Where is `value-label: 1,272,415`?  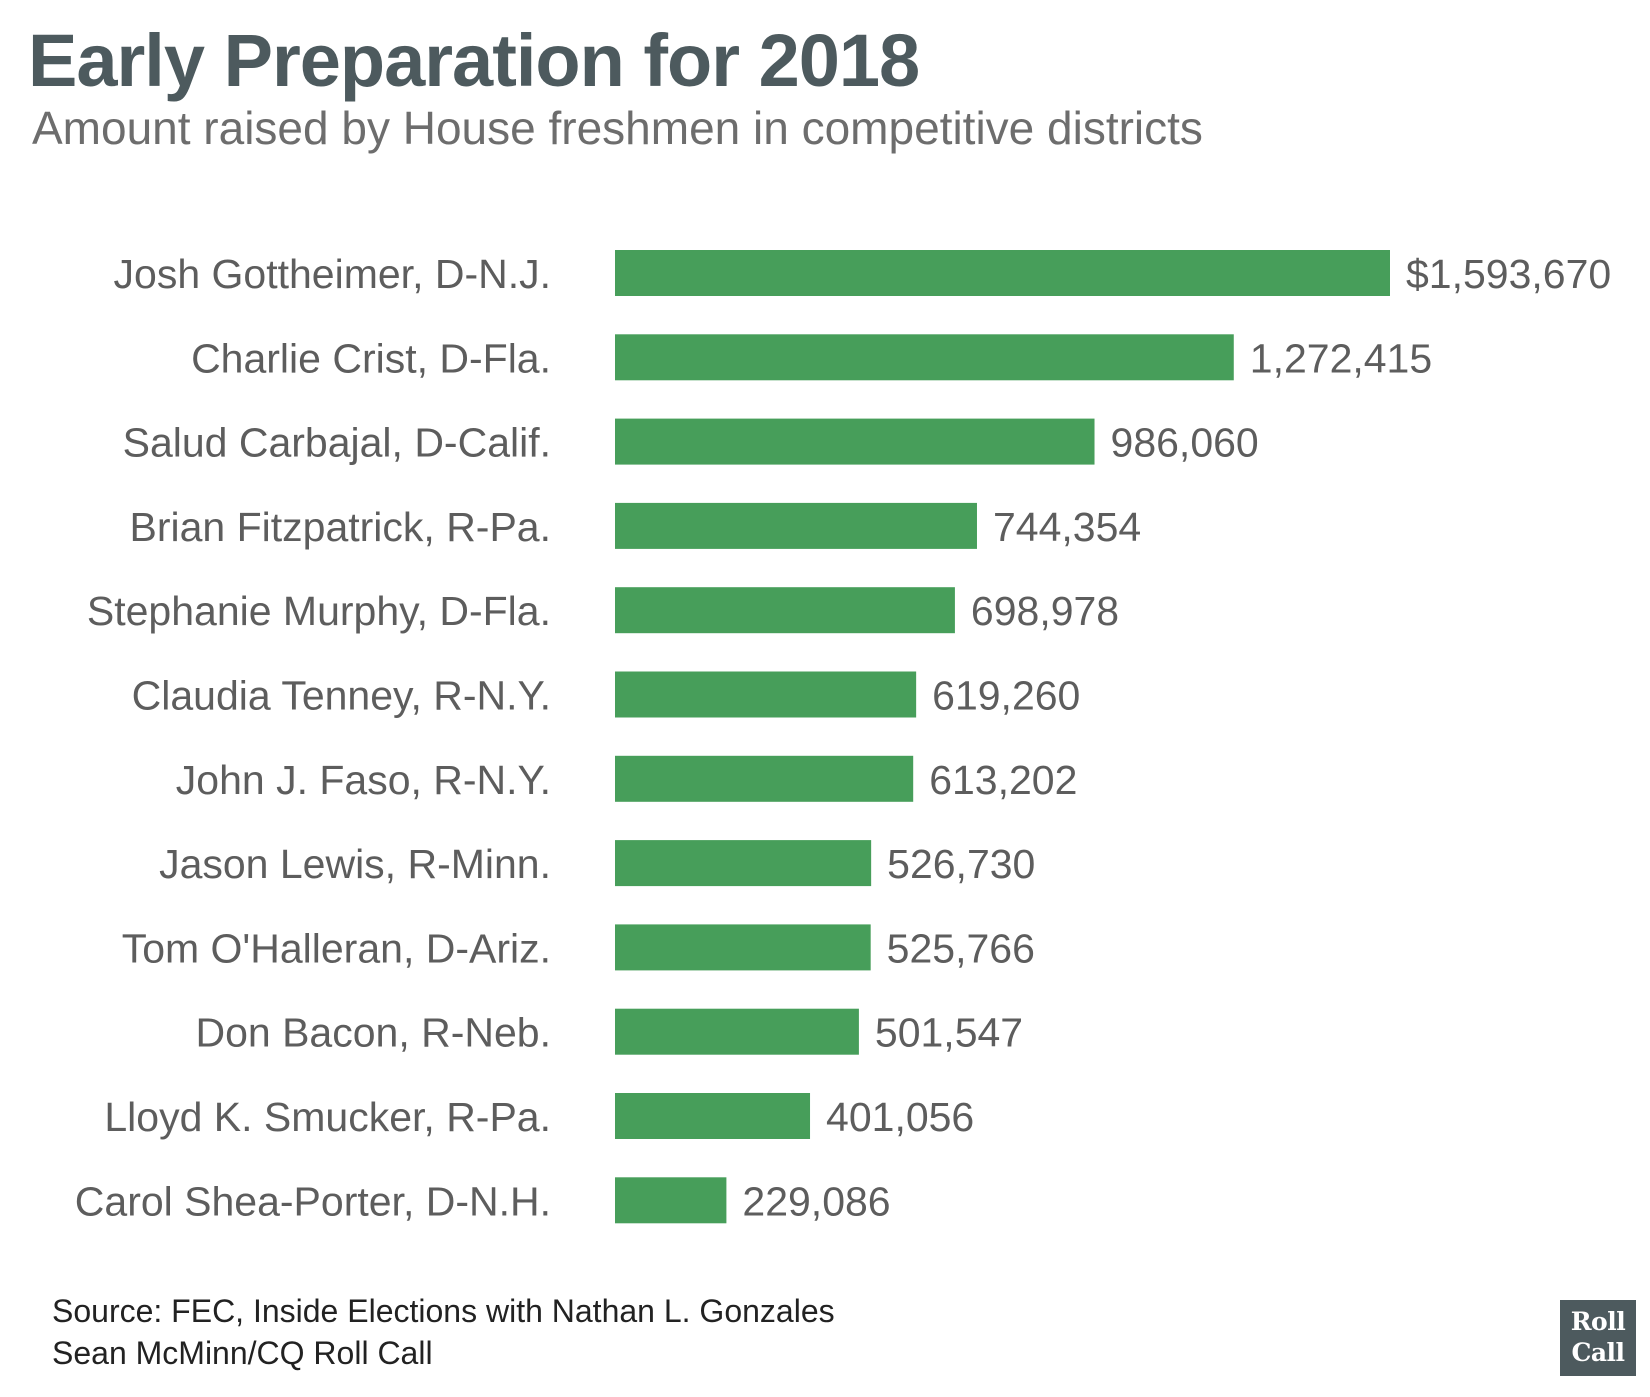
value-label: 1,272,415 is located at coordinates (1341, 358).